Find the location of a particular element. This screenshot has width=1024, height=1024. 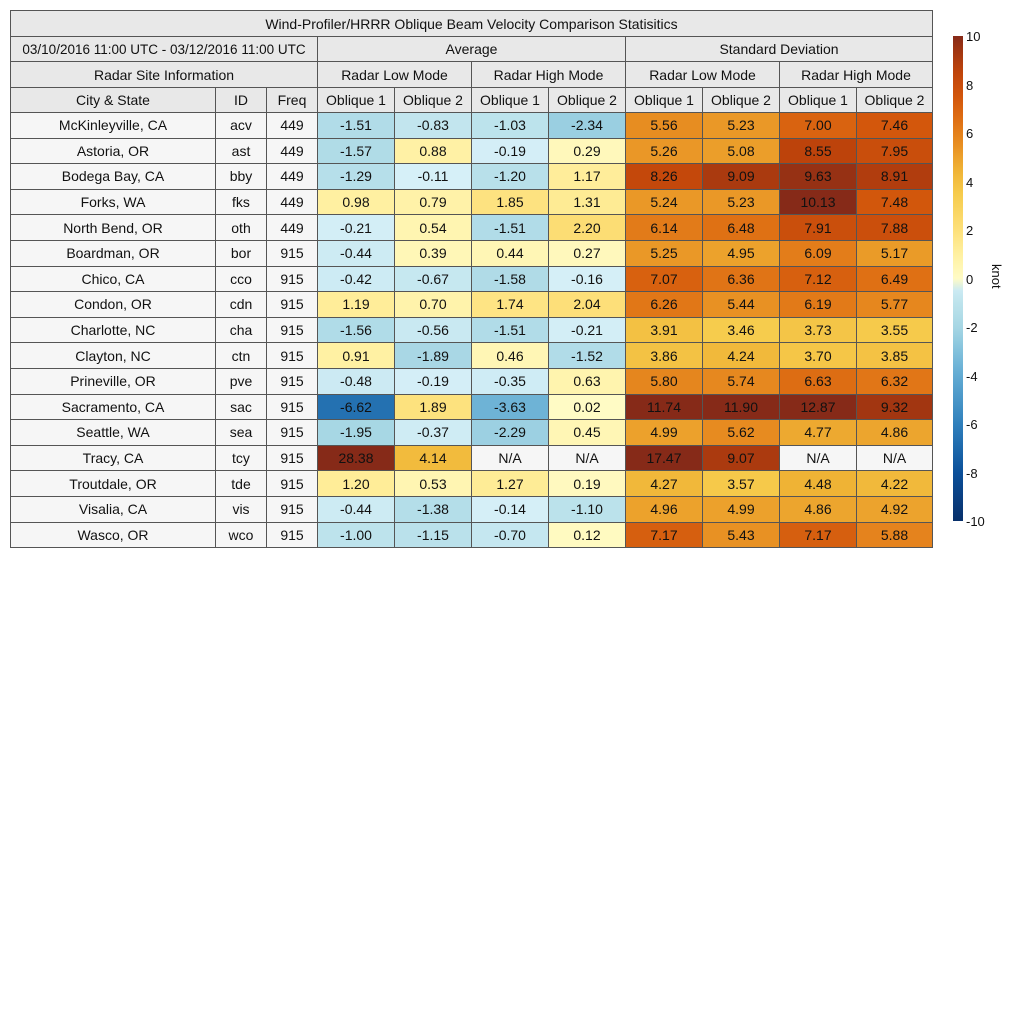

id-cell: bor is located at coordinates (241, 253).